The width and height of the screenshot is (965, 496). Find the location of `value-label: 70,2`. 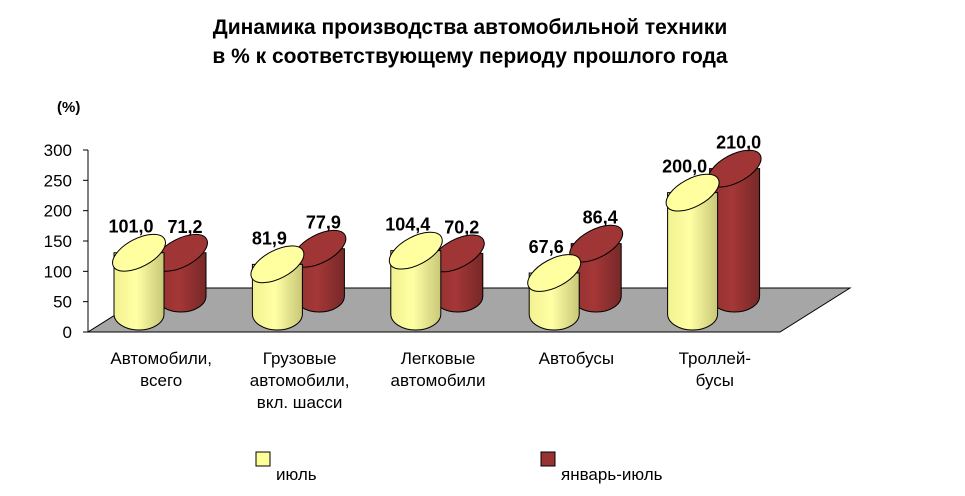

value-label: 70,2 is located at coordinates (461, 227).